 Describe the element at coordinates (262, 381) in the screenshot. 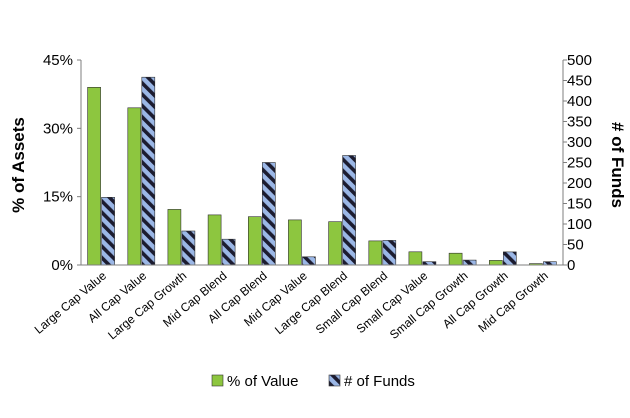

I see `legend-label-value: % of Value` at that location.